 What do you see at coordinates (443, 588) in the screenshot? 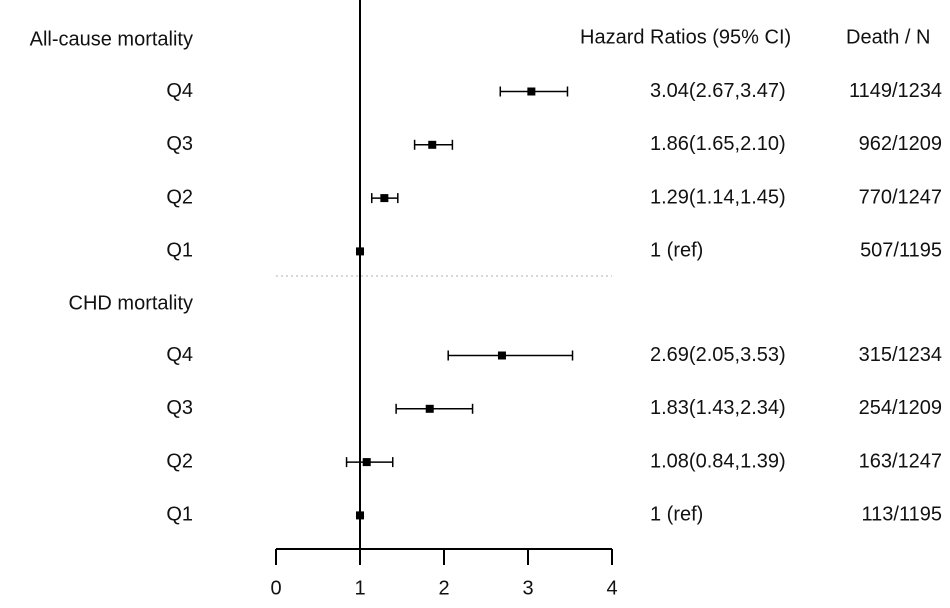
I see `x-tick-label: 2` at bounding box center [443, 588].